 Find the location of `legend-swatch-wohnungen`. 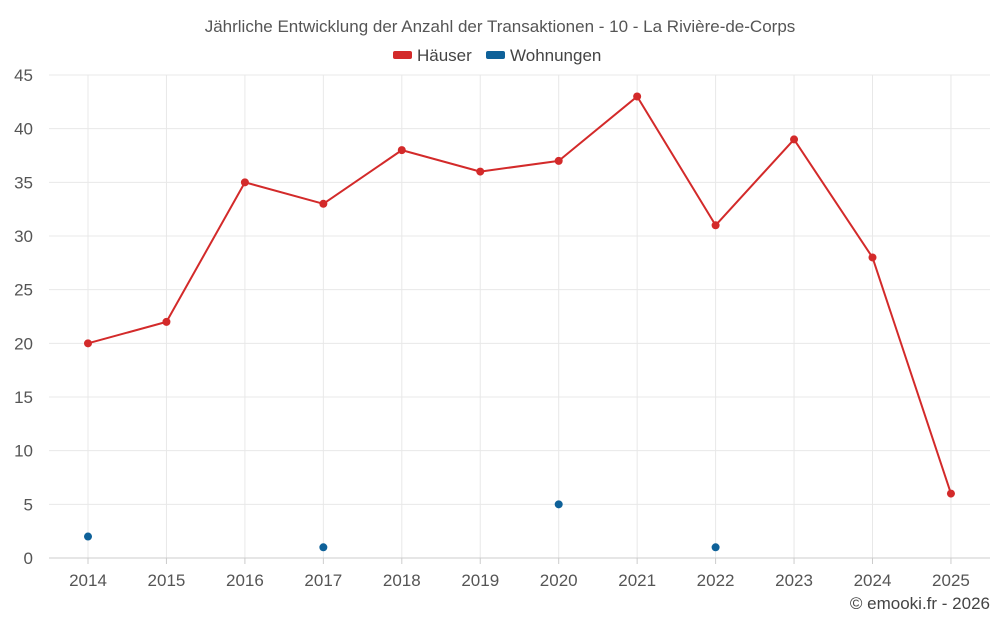

legend-swatch-wohnungen is located at coordinates (495, 55).